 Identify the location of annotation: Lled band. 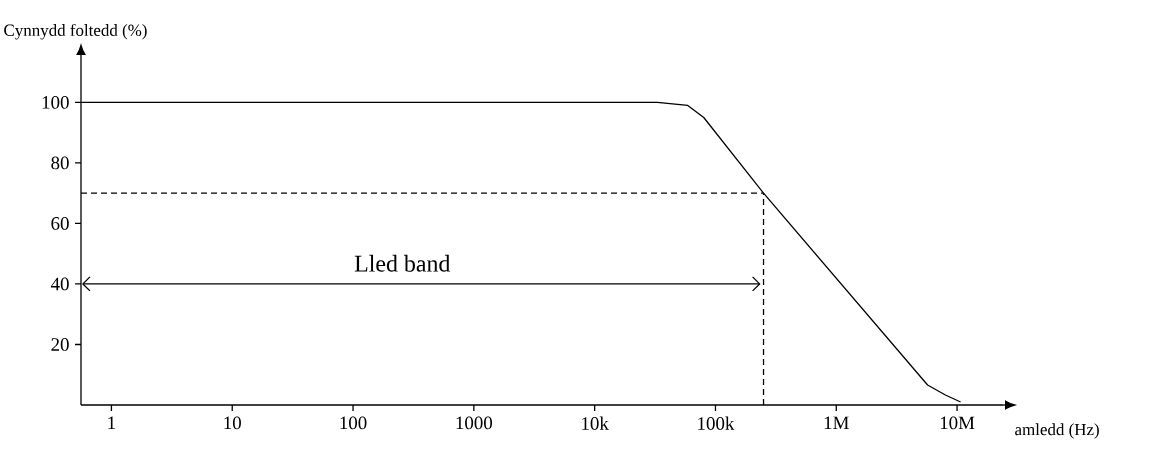
(402, 263).